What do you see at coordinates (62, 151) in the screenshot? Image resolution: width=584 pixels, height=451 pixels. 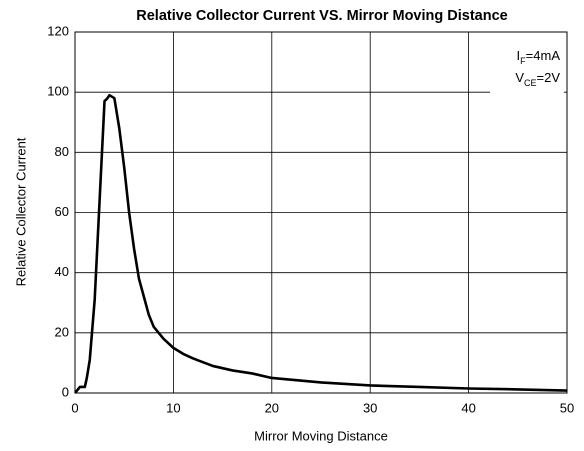 I see `y-tick-label: 80` at bounding box center [62, 151].